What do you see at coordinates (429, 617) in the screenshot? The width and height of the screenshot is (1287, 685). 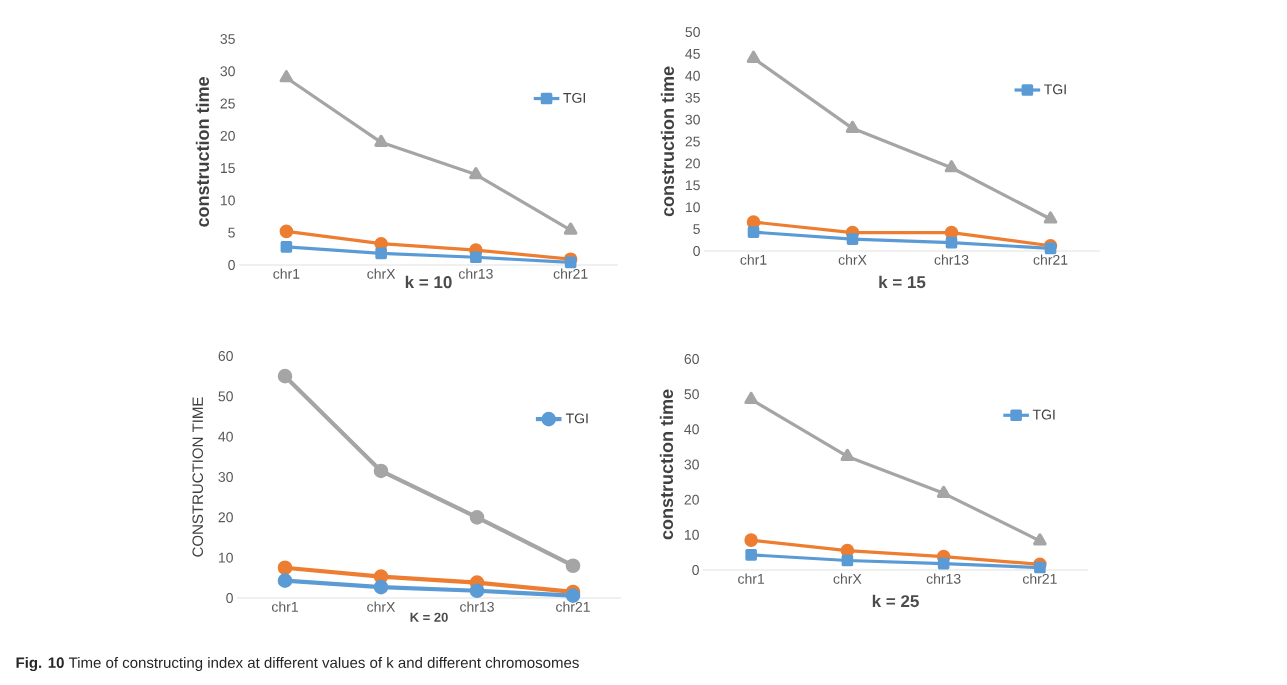 I see `x-axis-title: K = 20` at bounding box center [429, 617].